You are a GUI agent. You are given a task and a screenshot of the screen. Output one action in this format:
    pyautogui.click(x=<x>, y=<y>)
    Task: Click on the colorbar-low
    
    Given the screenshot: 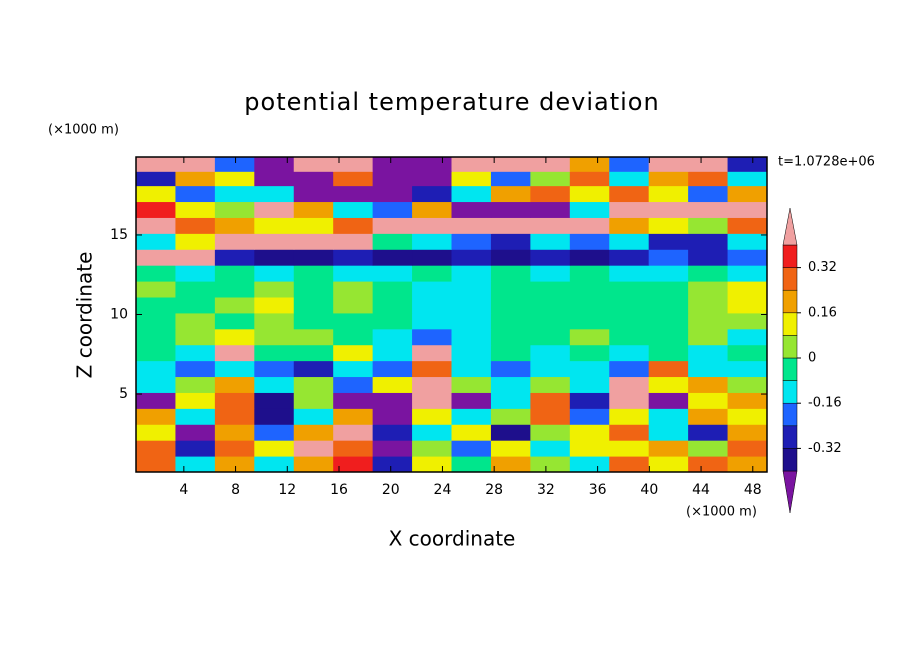 What is the action you would take?
    pyautogui.click(x=790, y=492)
    